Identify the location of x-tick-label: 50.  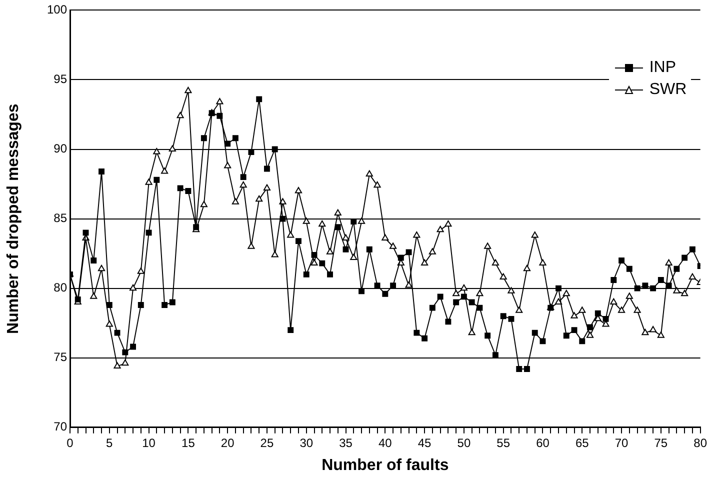
(464, 443).